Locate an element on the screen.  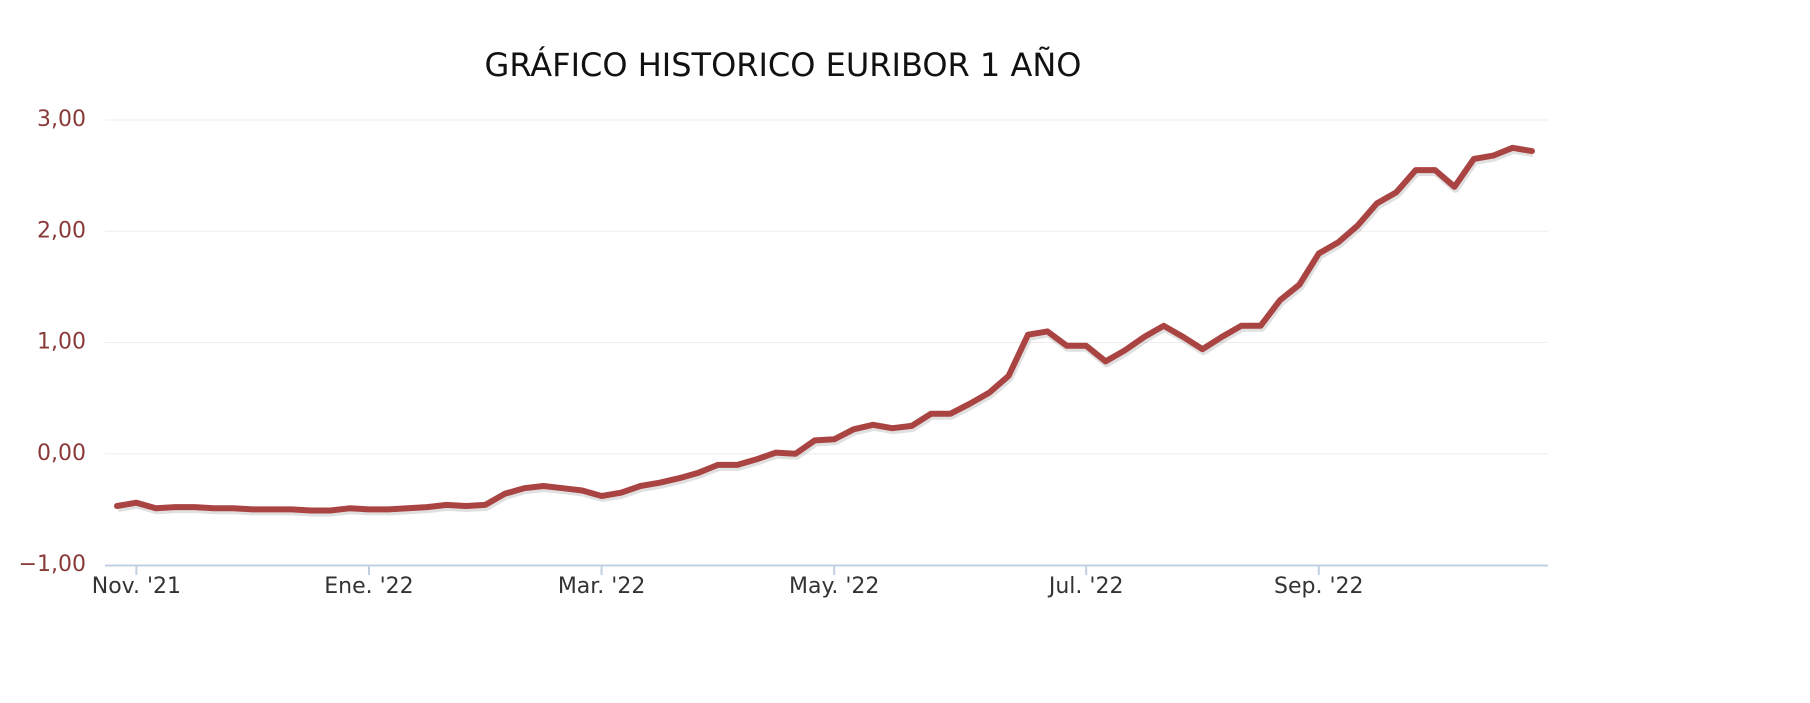
x-tick-label: Mar. '22 is located at coordinates (602, 586).